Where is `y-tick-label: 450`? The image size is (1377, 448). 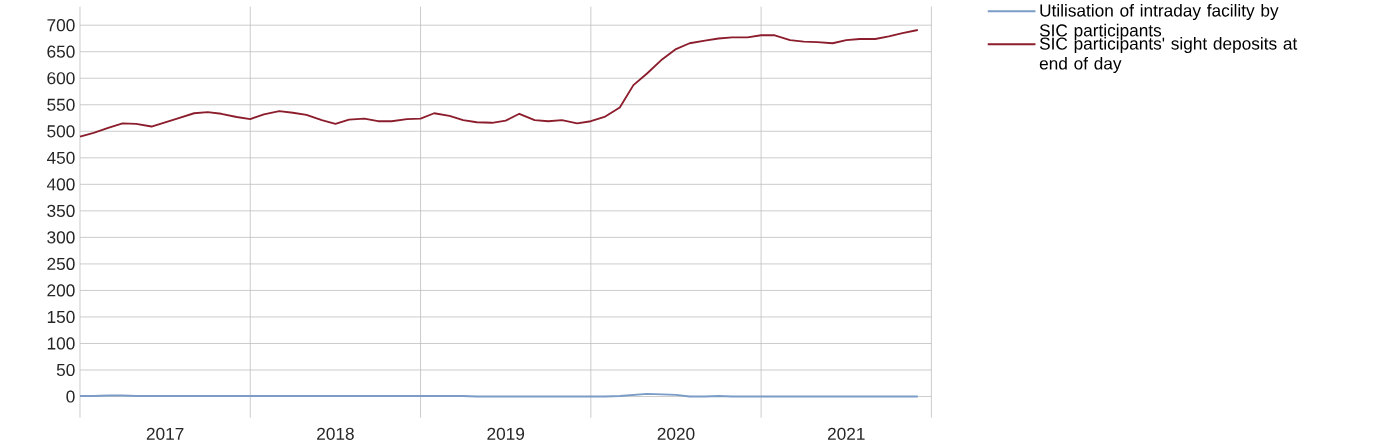
y-tick-label: 450 is located at coordinates (60, 158).